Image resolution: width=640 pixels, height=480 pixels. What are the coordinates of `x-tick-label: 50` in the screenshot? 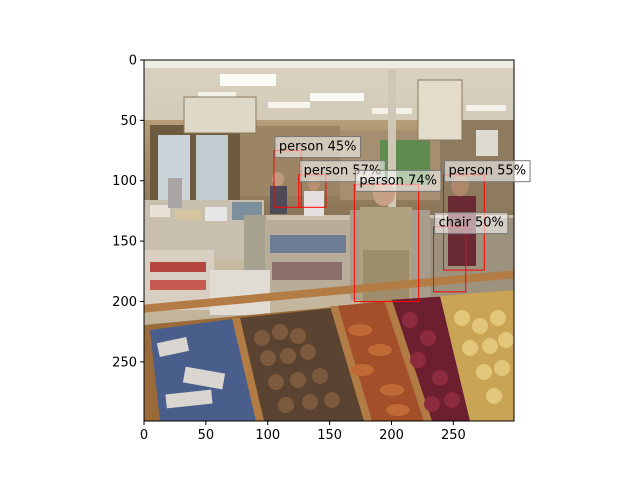 It's located at (206, 435).